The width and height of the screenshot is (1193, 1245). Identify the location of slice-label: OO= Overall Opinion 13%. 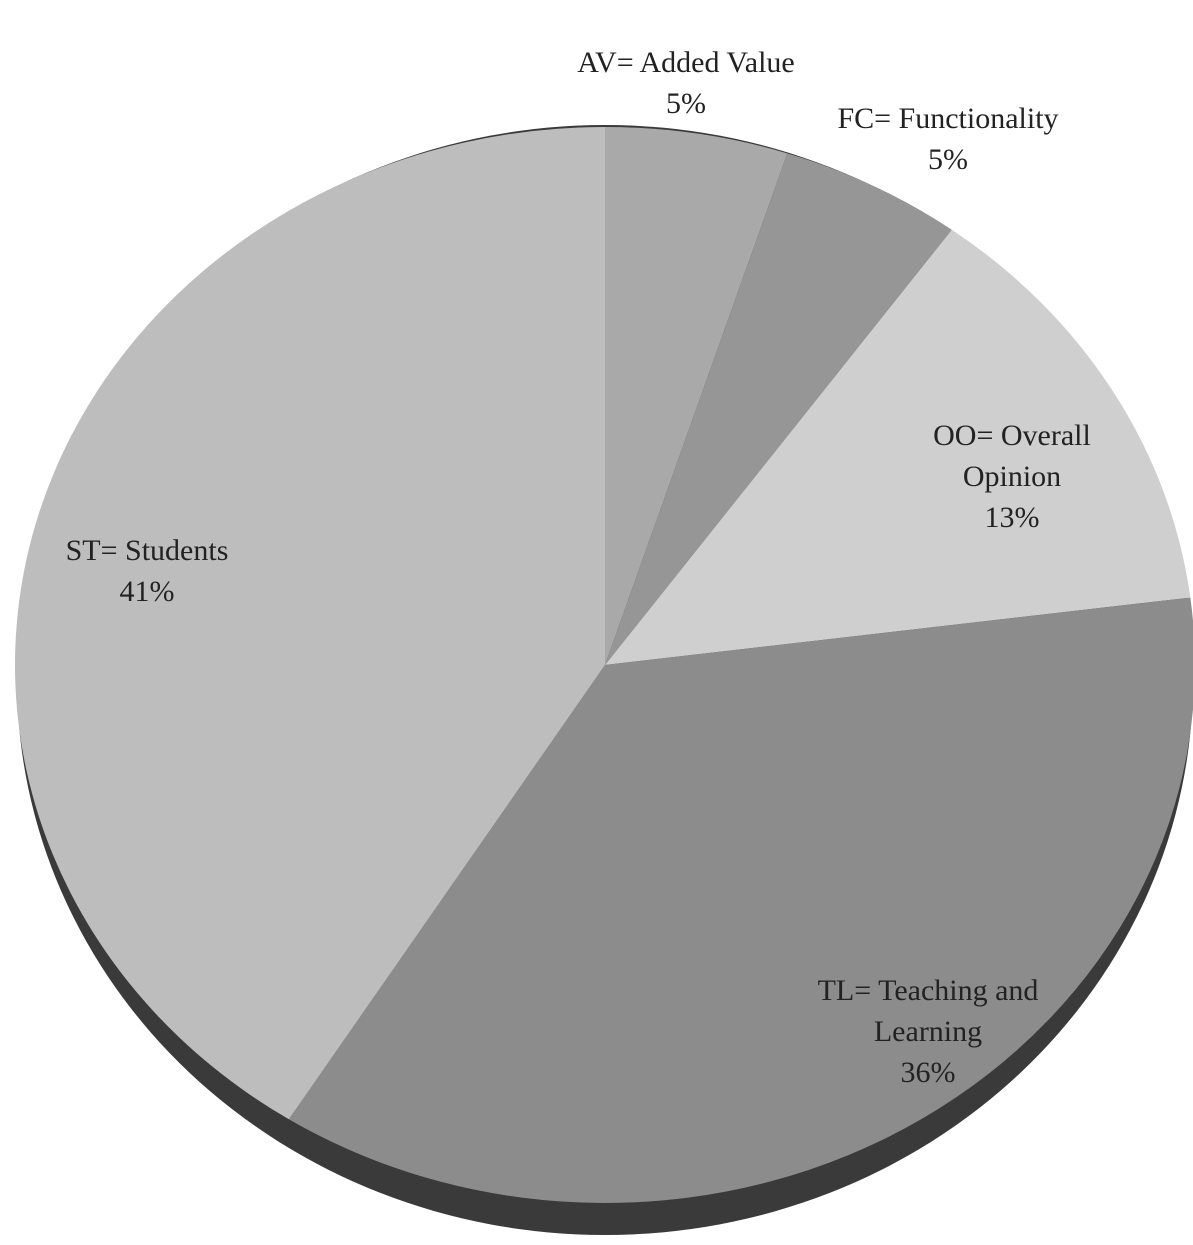
(1012, 476).